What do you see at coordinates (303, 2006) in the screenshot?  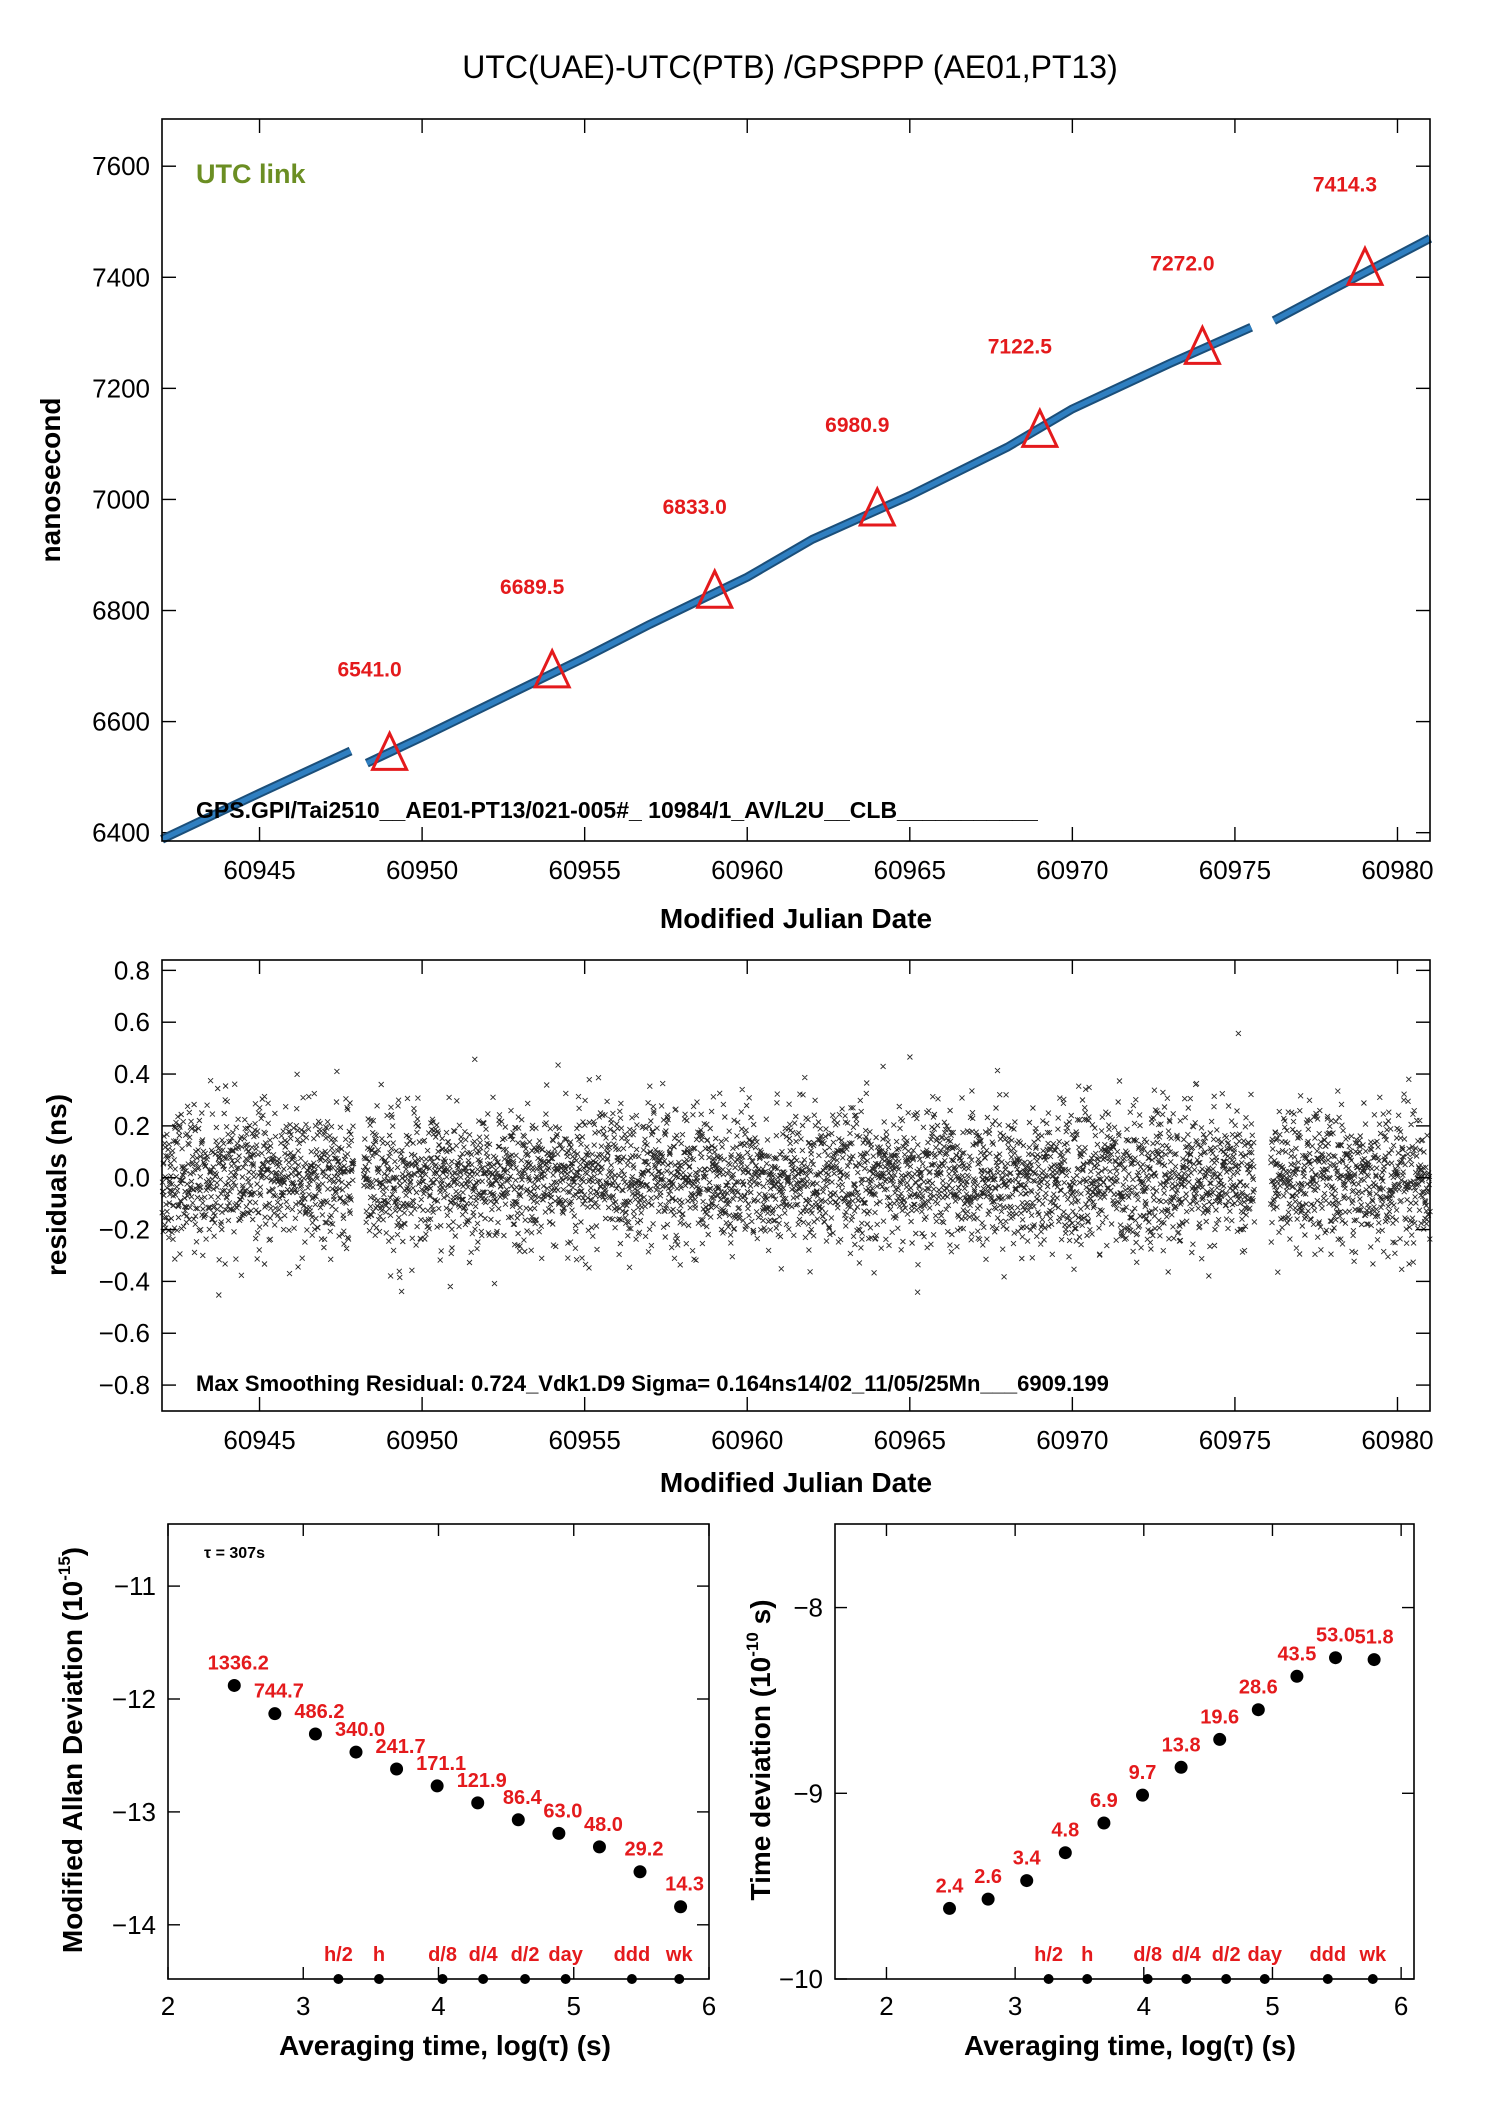 I see `x-tick-label: 3` at bounding box center [303, 2006].